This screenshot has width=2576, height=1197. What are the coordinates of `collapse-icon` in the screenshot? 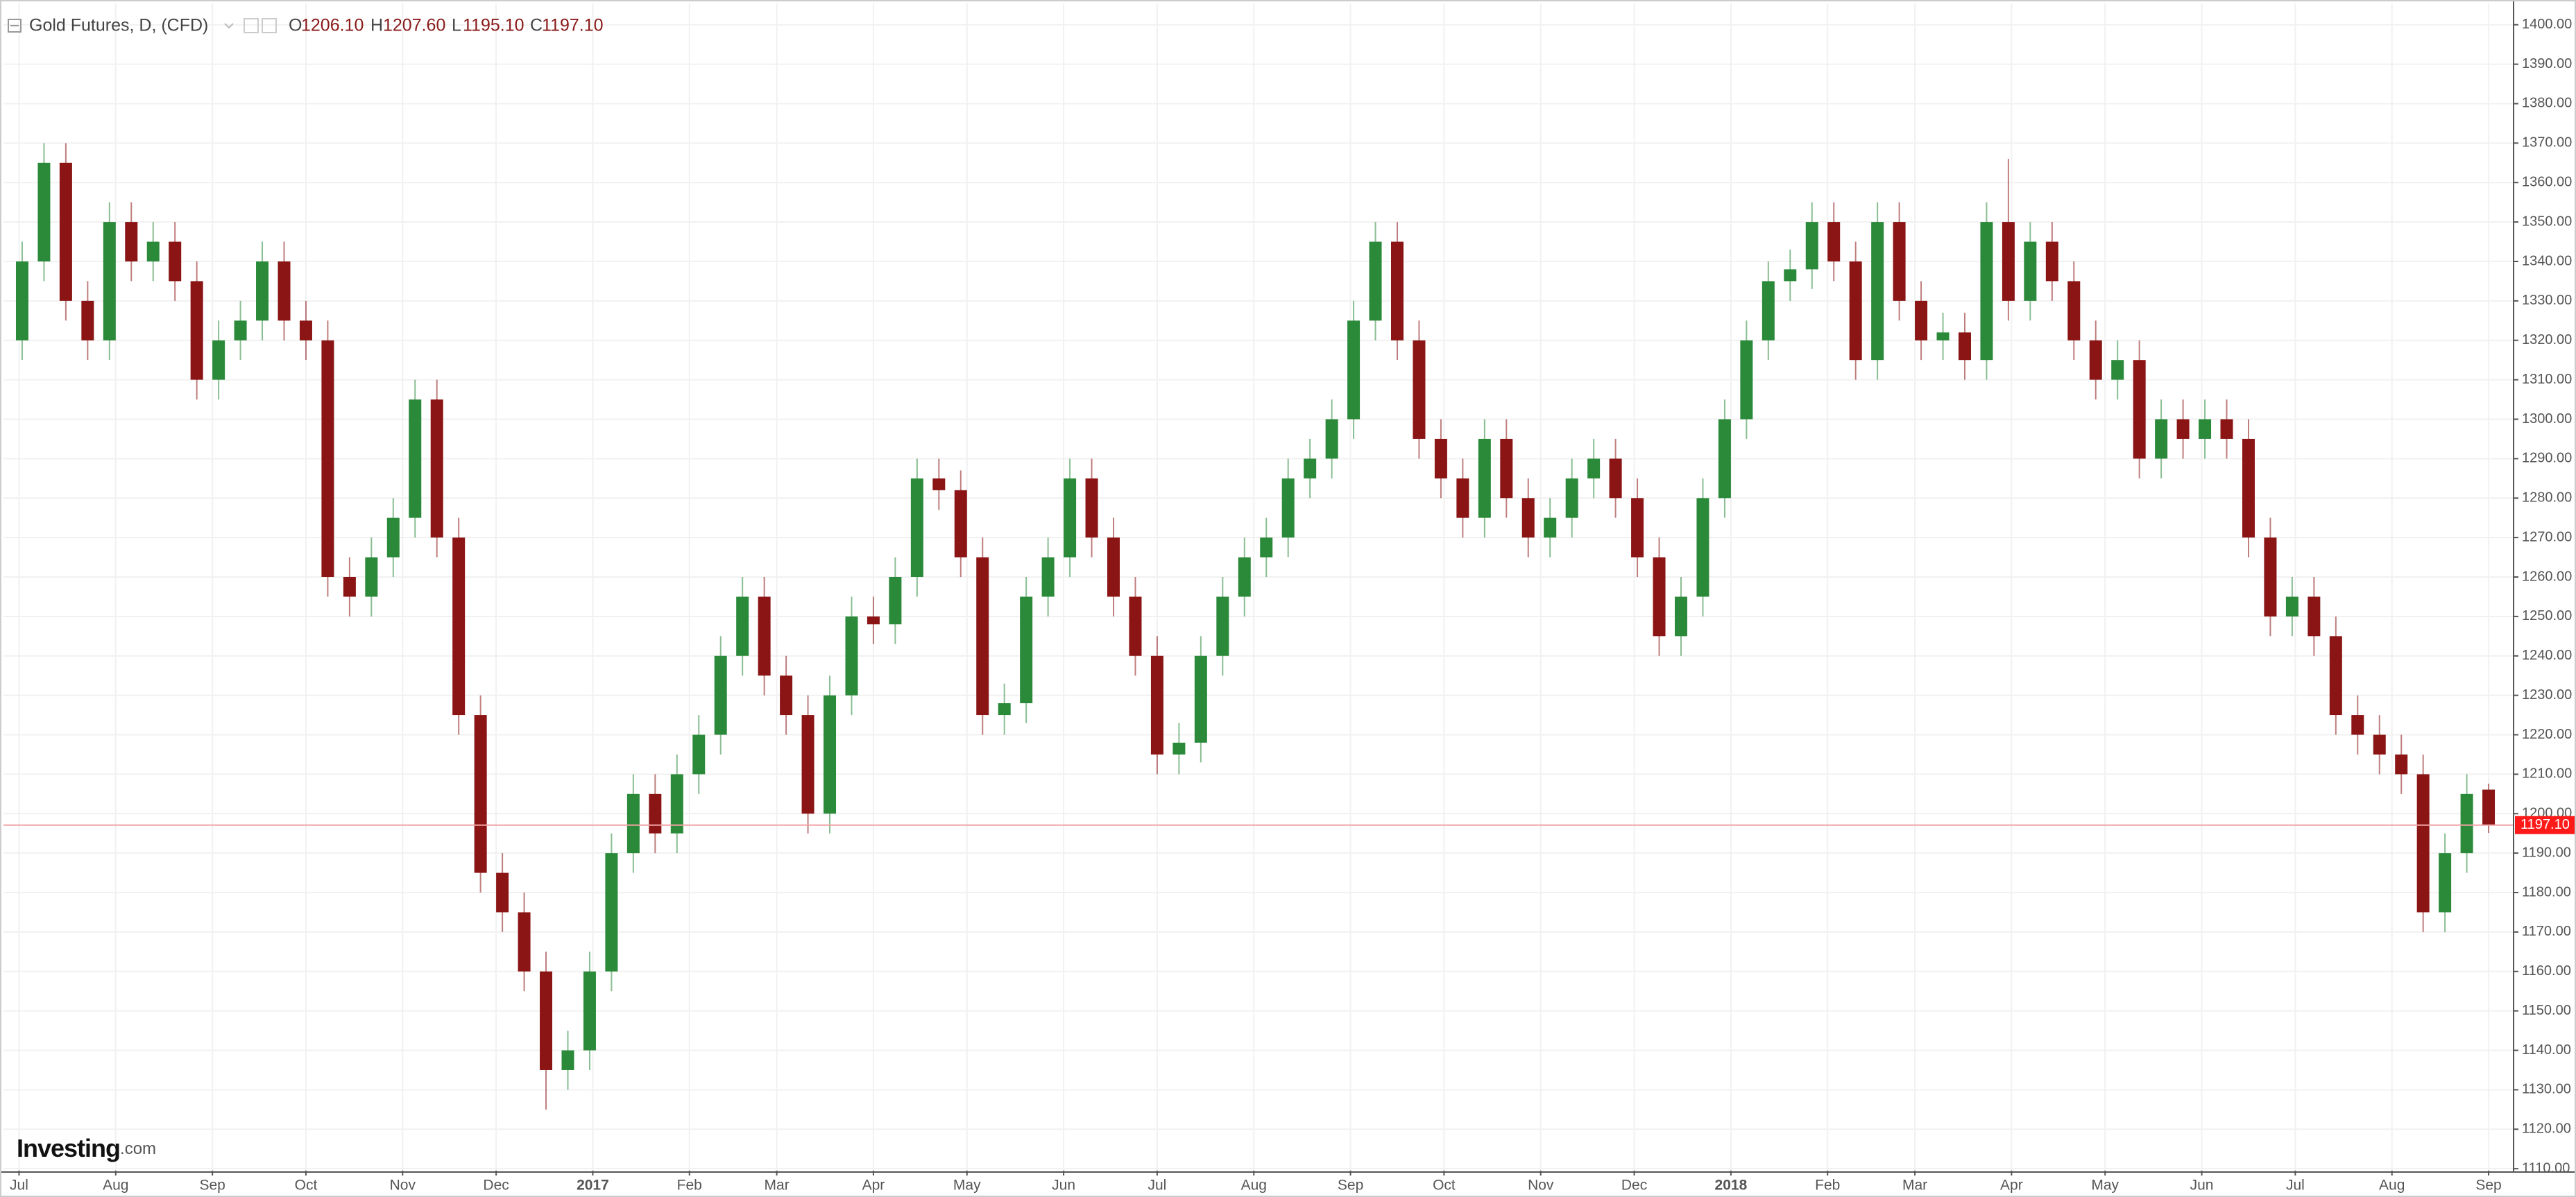 It's located at (15, 26).